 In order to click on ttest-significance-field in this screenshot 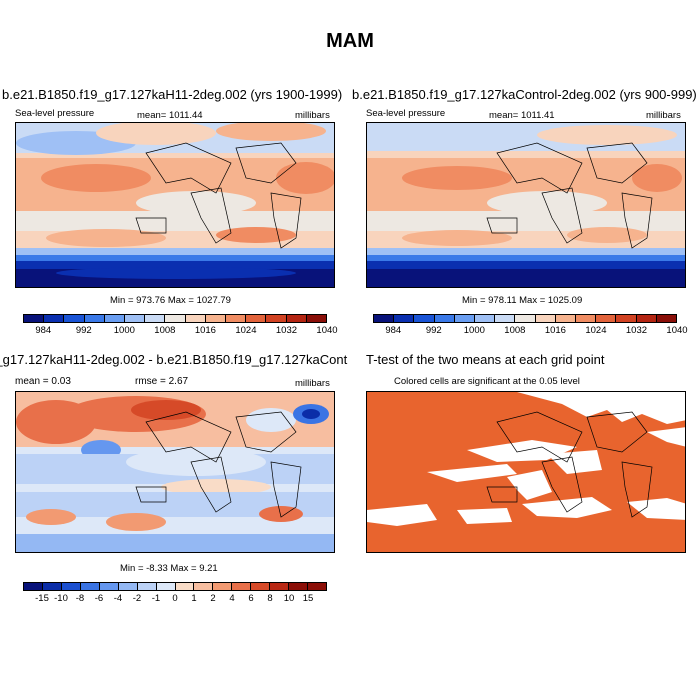, I will do `click(526, 472)`.